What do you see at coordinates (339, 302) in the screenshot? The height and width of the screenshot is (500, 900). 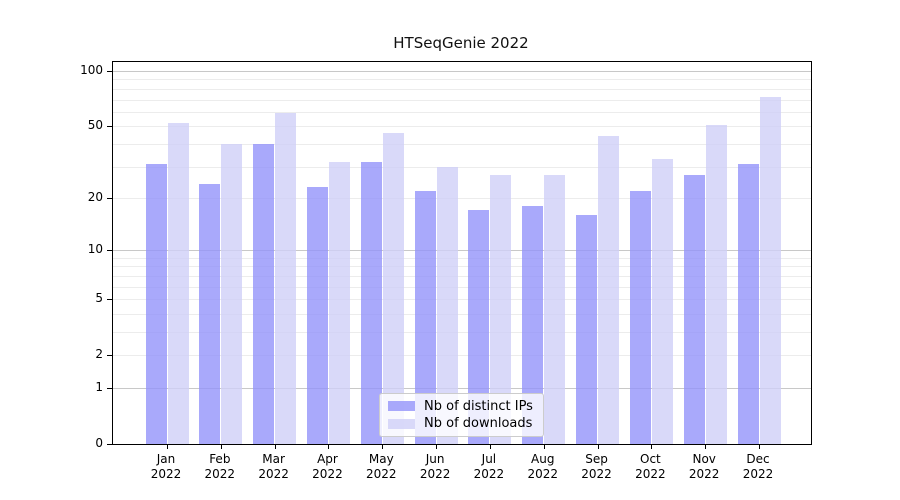 I see `bar-nb-of-downloads-apr-2022` at bounding box center [339, 302].